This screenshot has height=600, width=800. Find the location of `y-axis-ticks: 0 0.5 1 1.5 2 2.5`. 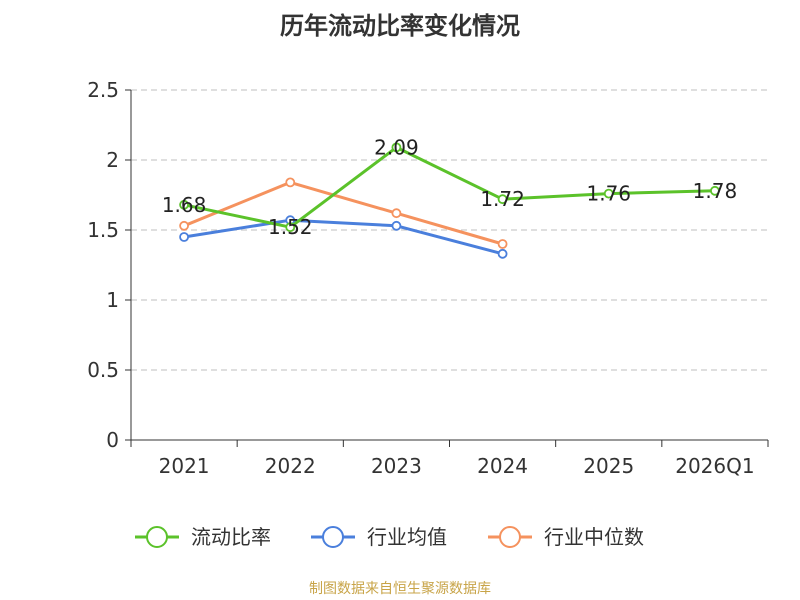

y-axis-ticks: 0 0.5 1 1.5 2 2.5 is located at coordinates (109, 265).